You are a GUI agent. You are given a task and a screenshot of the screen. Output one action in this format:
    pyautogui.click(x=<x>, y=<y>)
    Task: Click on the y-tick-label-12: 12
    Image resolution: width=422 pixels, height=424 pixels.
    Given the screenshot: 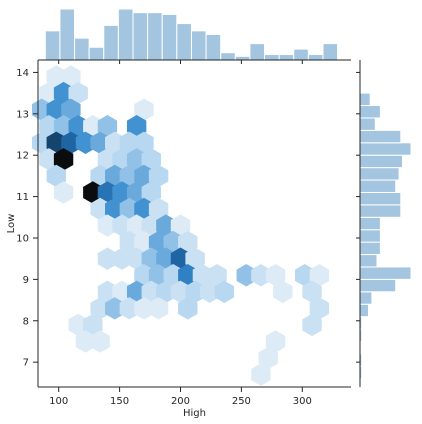 What is the action you would take?
    pyautogui.click(x=22, y=156)
    